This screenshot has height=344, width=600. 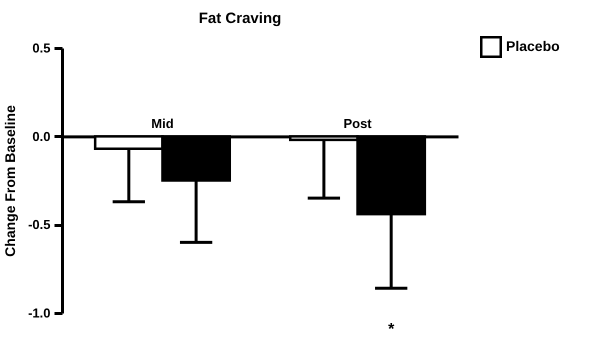 What do you see at coordinates (10, 180) in the screenshot?
I see `y-axis-title: Change From Baseline` at bounding box center [10, 180].